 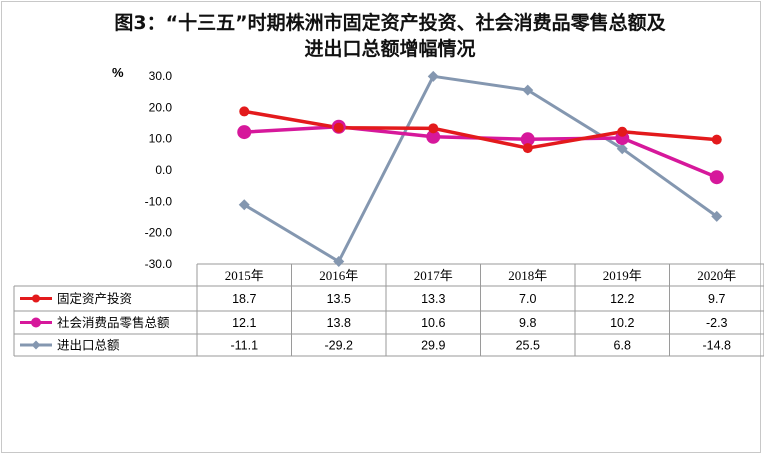 What do you see at coordinates (717, 323) in the screenshot?
I see `data-value-cell: -2.3` at bounding box center [717, 323].